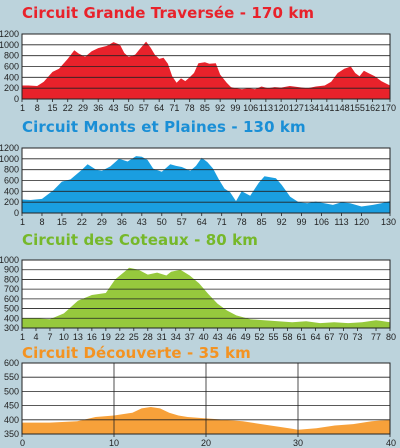 The width and height of the screenshot is (400, 448). What do you see at coordinates (162, 336) in the screenshot?
I see `x-tick-label: 31` at bounding box center [162, 336].